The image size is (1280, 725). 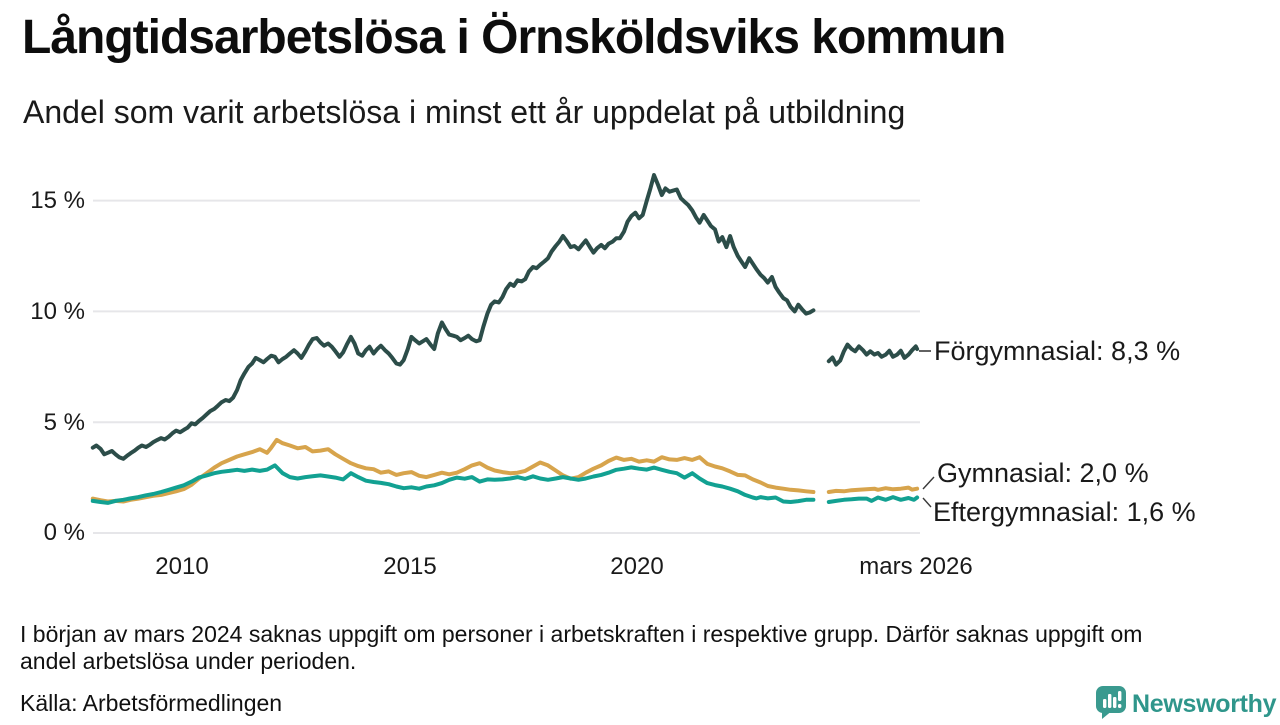 What do you see at coordinates (188, 661) in the screenshot?
I see `footnote-line-2: andel arbetslösa under perioden.` at bounding box center [188, 661].